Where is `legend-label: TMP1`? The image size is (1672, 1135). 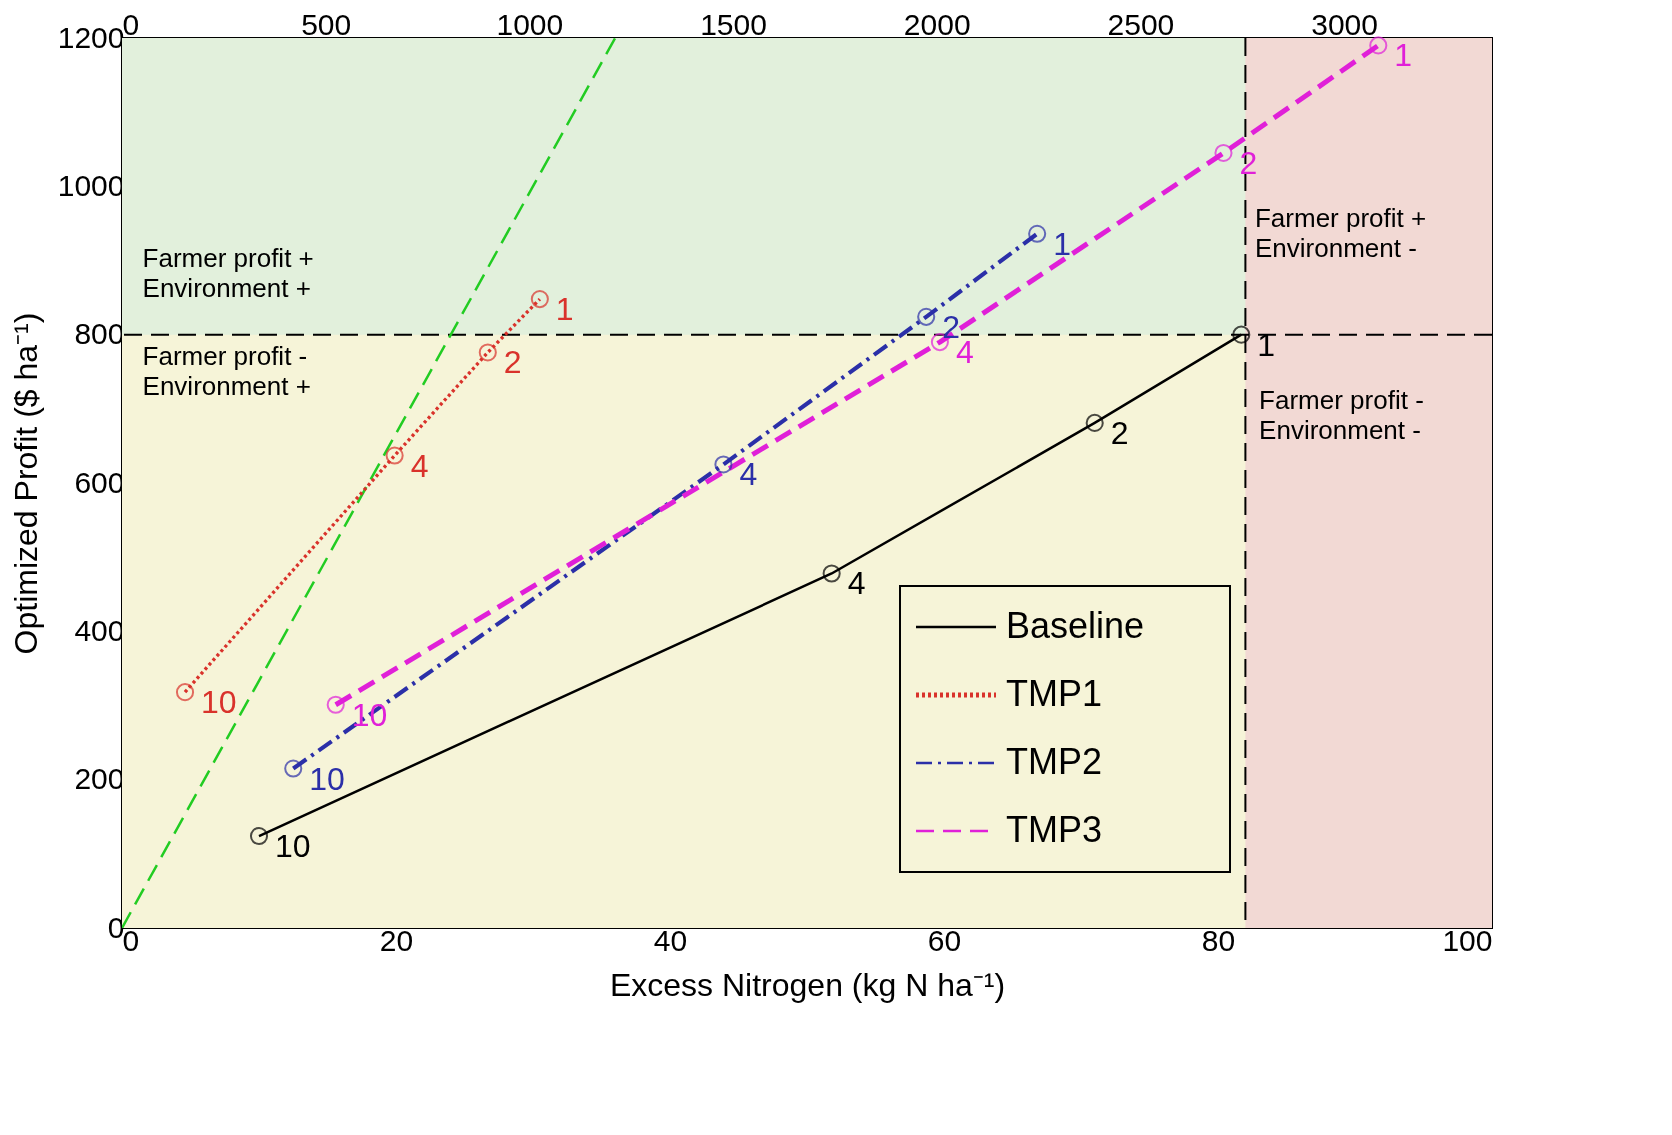 legend-label: TMP1 is located at coordinates (1054, 693).